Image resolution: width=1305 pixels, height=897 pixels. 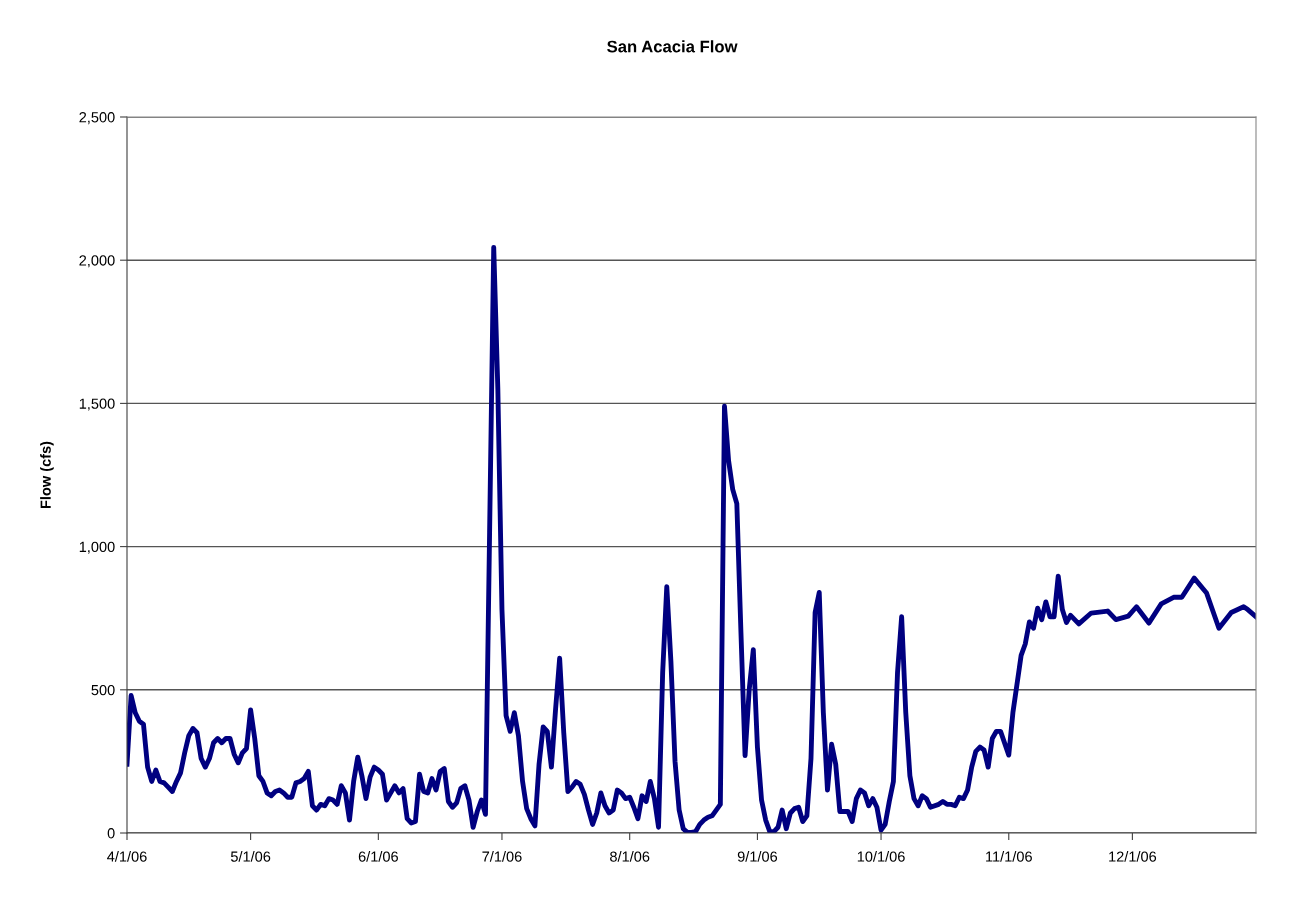 I want to click on y-tick-label: 2,500, so click(x=97, y=118).